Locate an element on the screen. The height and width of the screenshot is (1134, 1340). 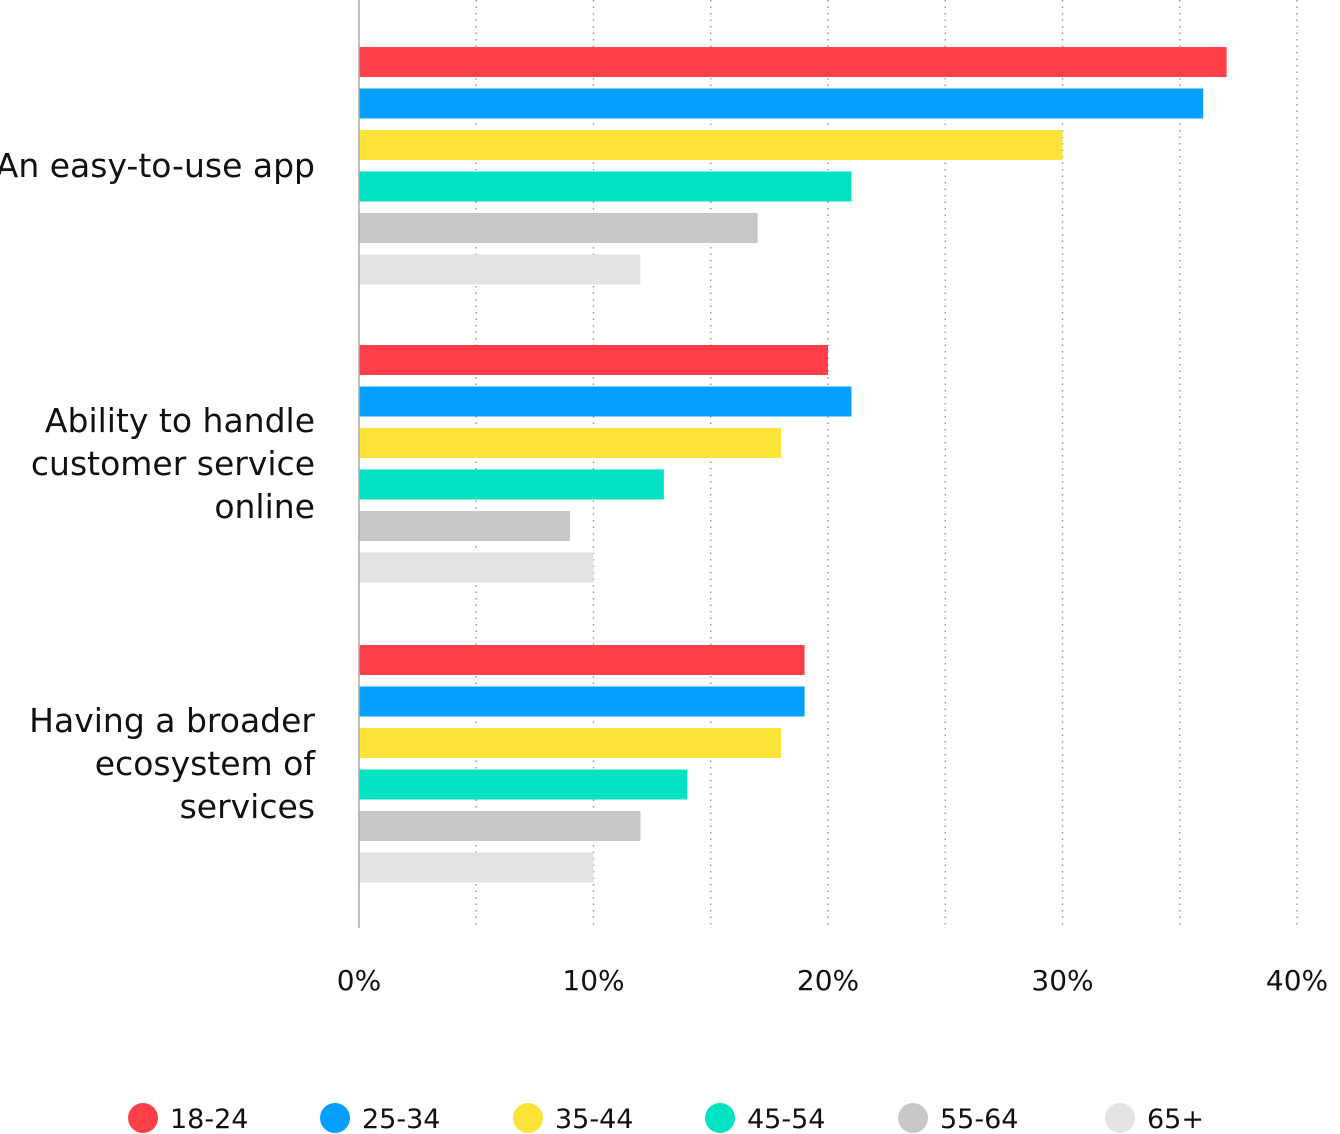
legend-label: 65+ is located at coordinates (1175, 1119).